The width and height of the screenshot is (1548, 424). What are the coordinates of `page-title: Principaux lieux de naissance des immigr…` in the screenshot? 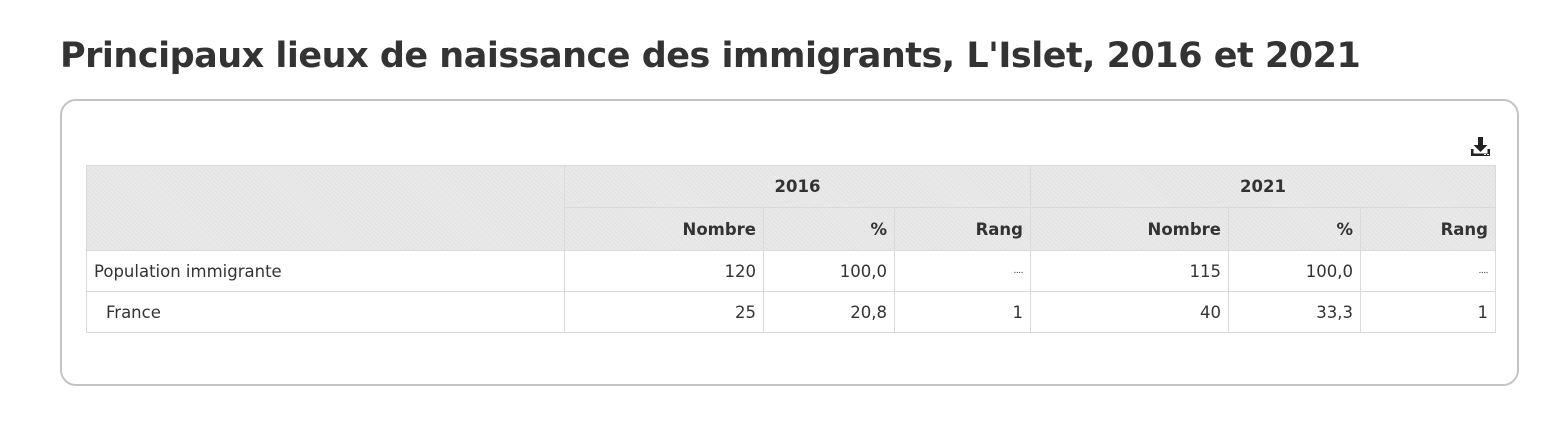 It's located at (710, 56).